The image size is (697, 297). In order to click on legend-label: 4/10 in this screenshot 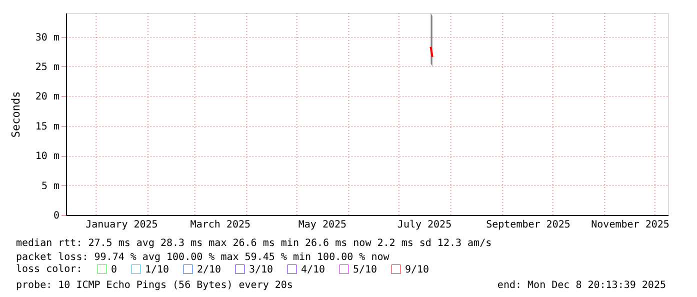, I will do `click(313, 270)`.